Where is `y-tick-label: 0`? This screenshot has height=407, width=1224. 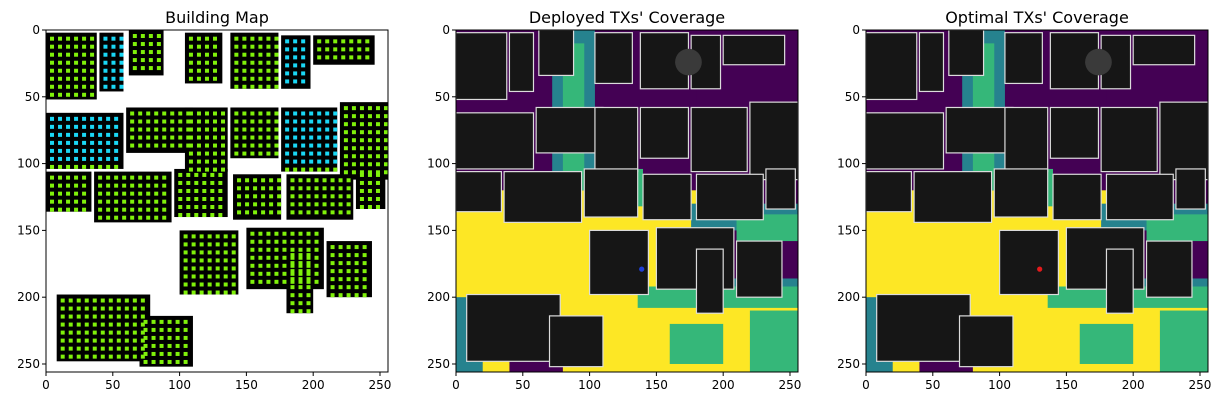 y-tick-label: 0 is located at coordinates (446, 30).